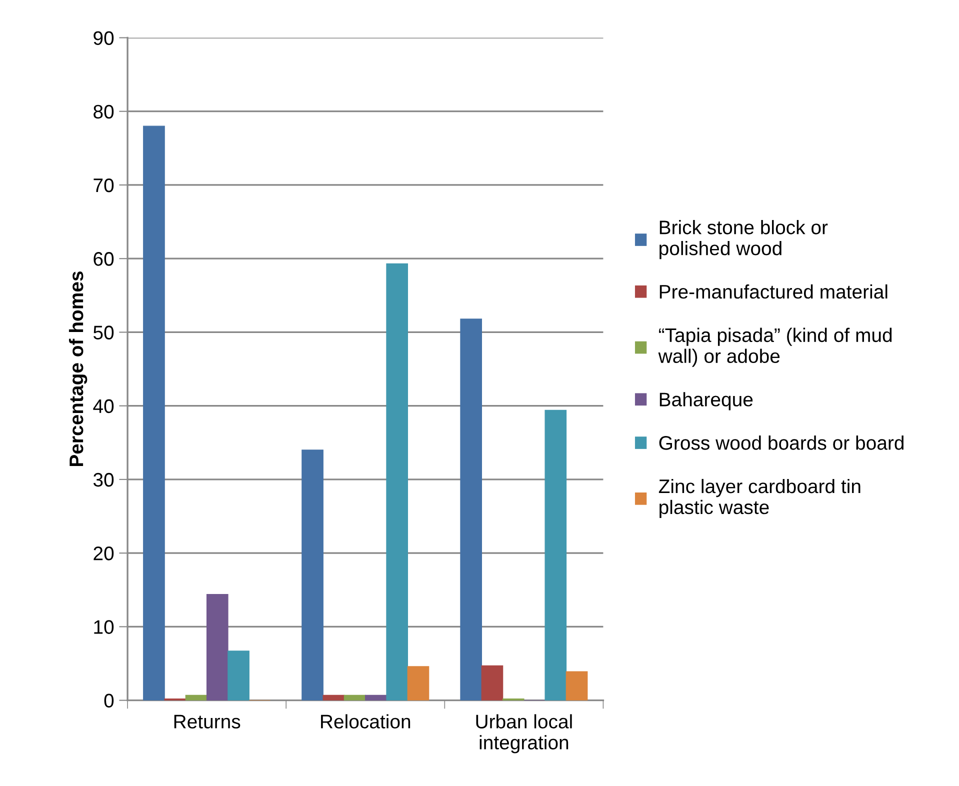 The image size is (959, 786). I want to click on legend-label: “Tapia pisada” (kind of mud wall) or adobe, so click(775, 347).